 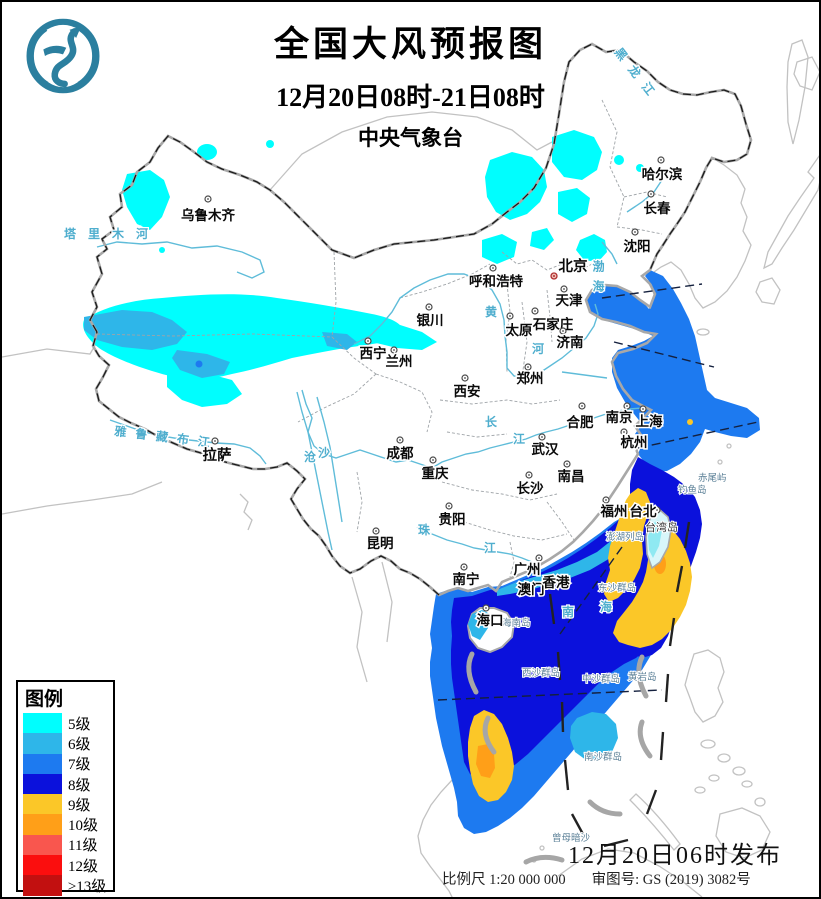 I want to click on legend-label-13: ≥13级, so click(x=87, y=887).